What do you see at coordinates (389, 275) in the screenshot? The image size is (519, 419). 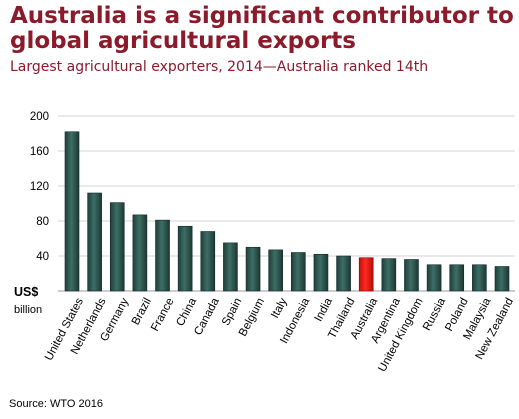 I see `bar-argentina` at bounding box center [389, 275].